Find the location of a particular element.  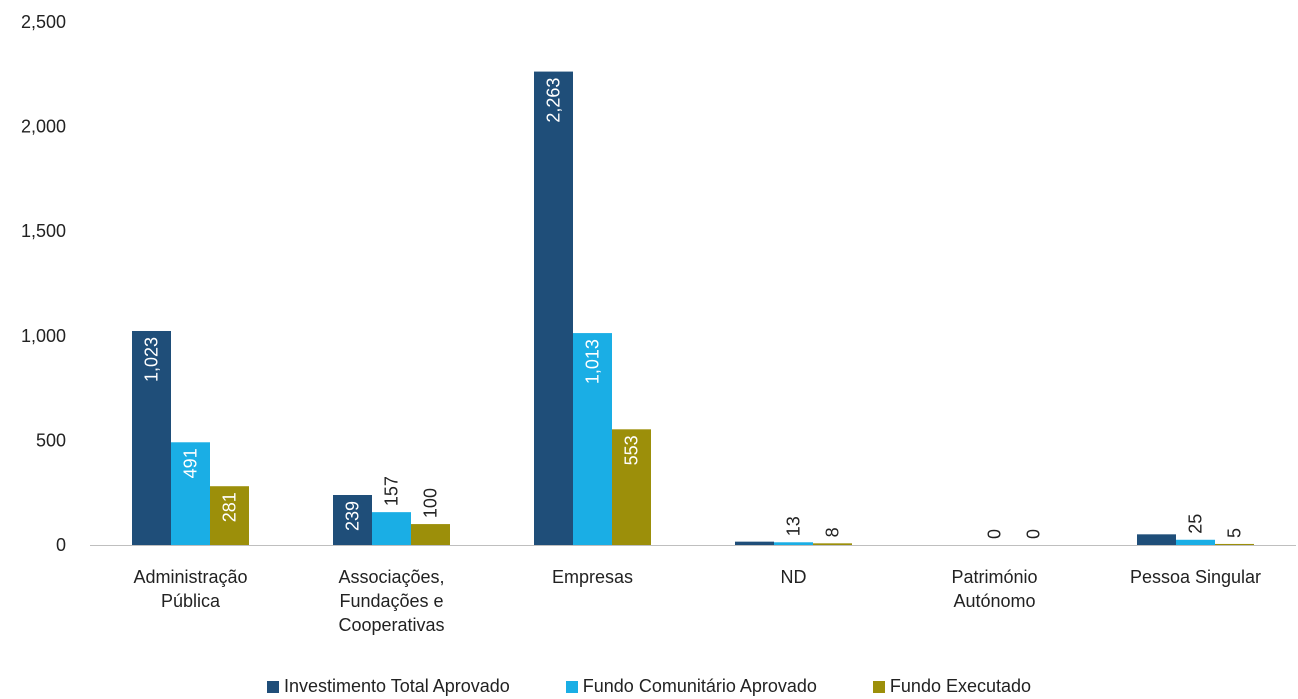

legend-item: Investimento Total Aprovado is located at coordinates (388, 686).